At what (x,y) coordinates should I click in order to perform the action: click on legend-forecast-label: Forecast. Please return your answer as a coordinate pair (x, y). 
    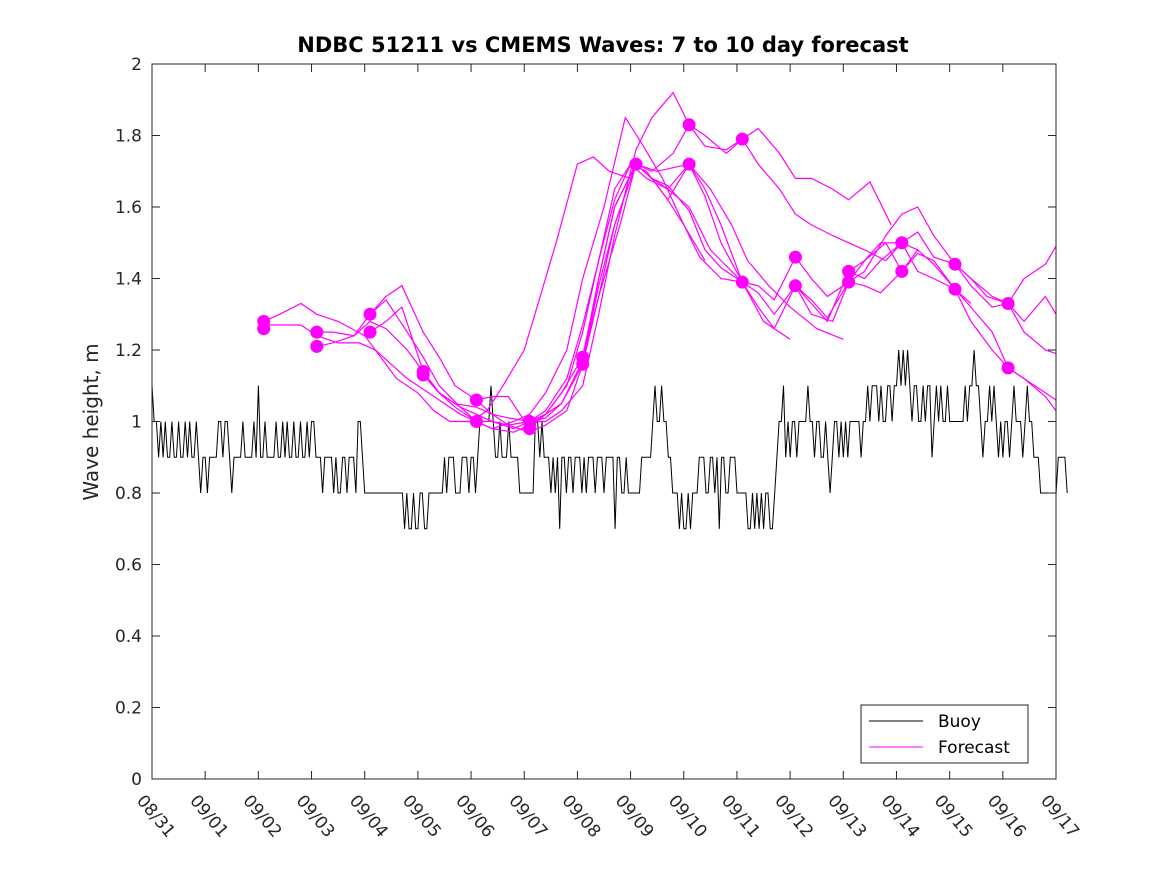
    Looking at the image, I should click on (974, 748).